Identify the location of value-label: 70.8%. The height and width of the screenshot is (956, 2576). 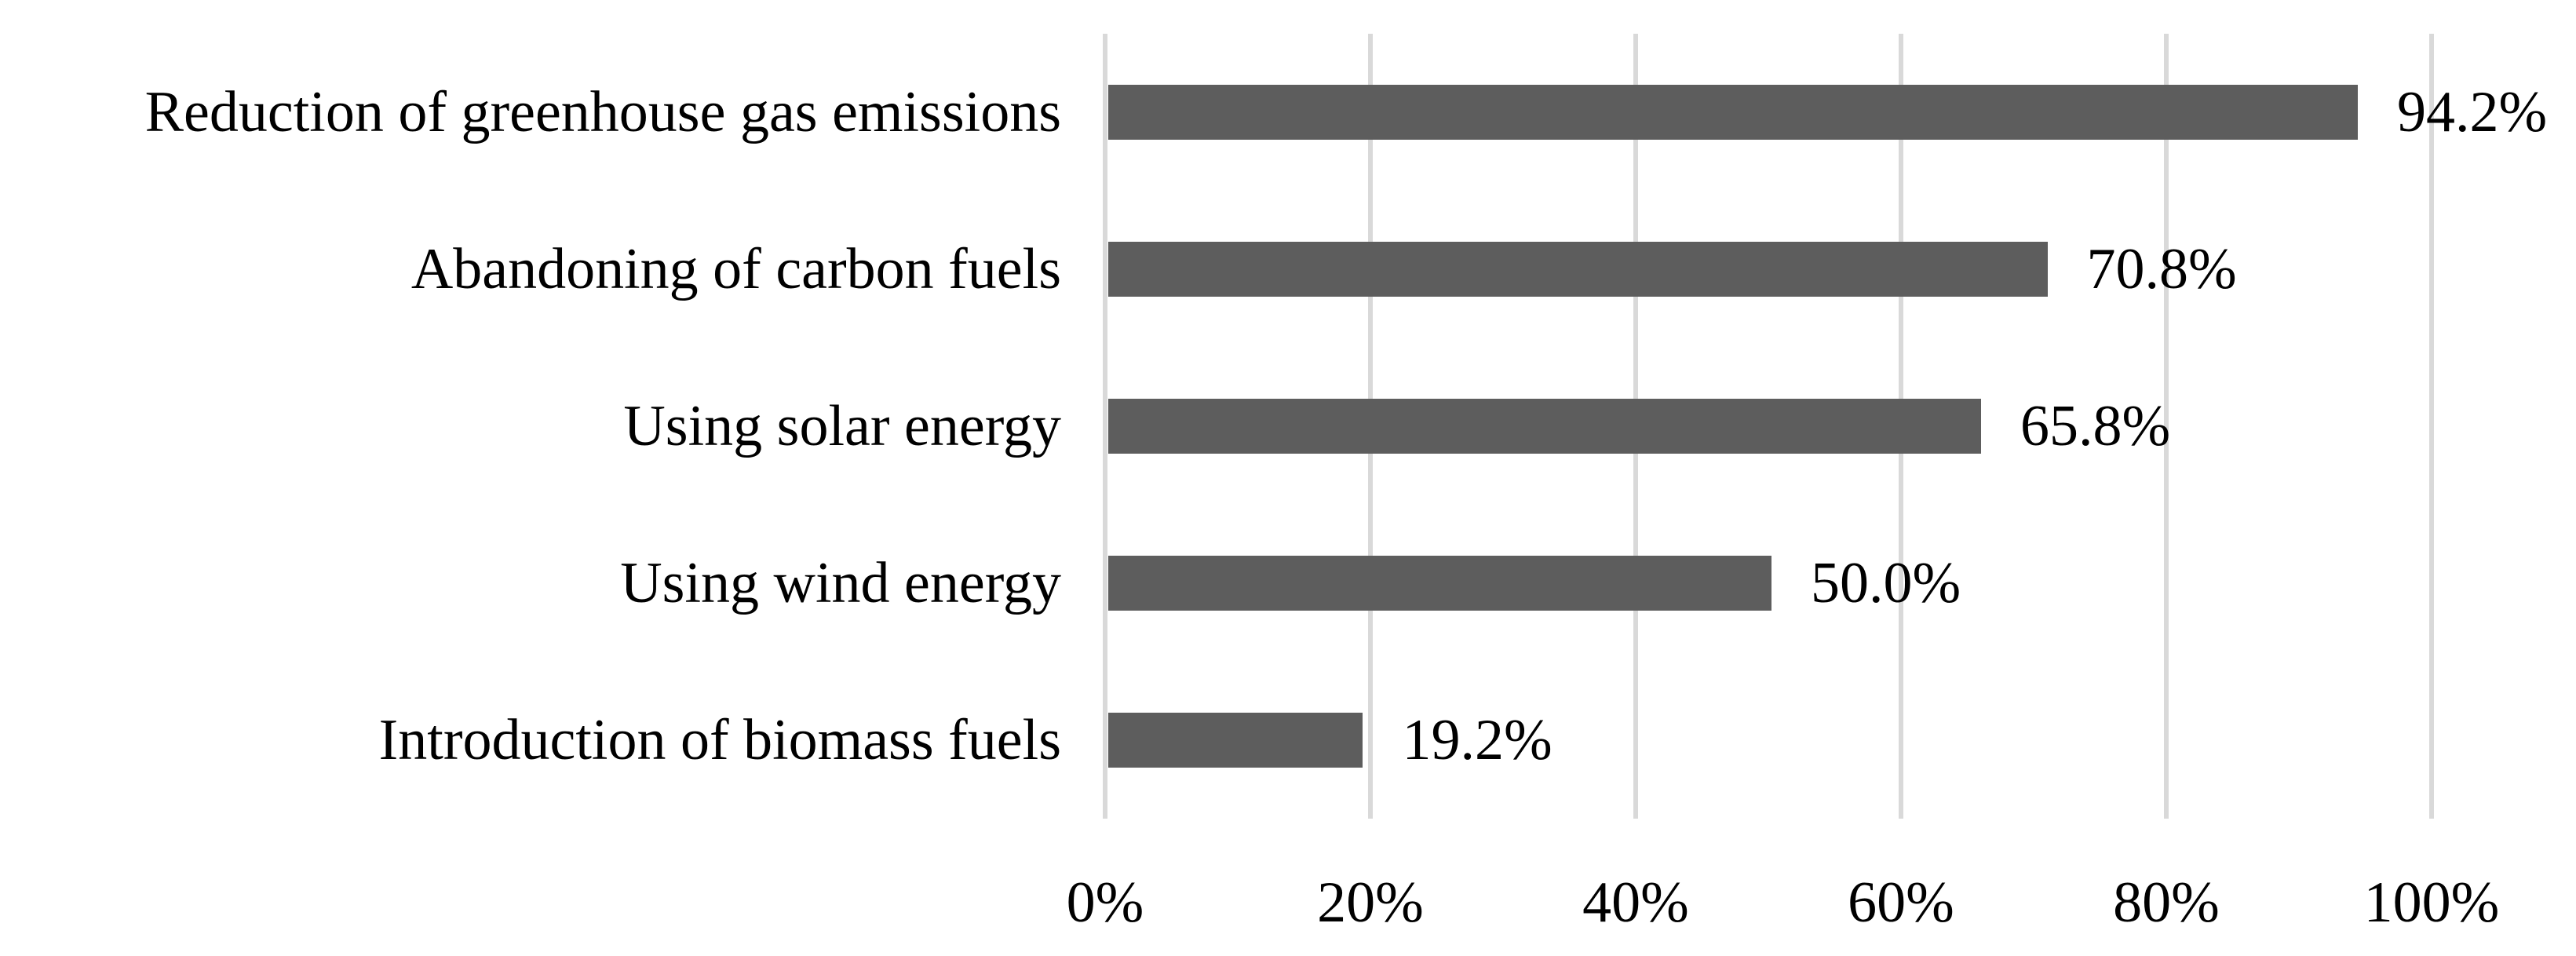
(2161, 269).